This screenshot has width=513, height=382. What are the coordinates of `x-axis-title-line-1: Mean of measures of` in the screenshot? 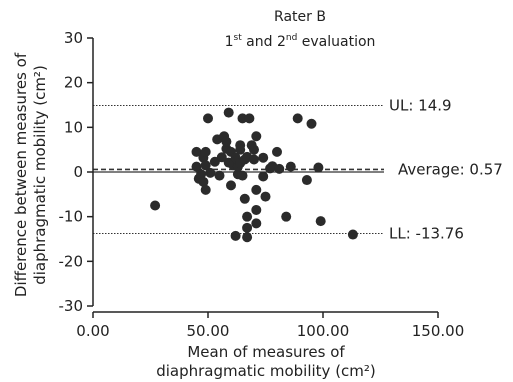 It's located at (266, 352).